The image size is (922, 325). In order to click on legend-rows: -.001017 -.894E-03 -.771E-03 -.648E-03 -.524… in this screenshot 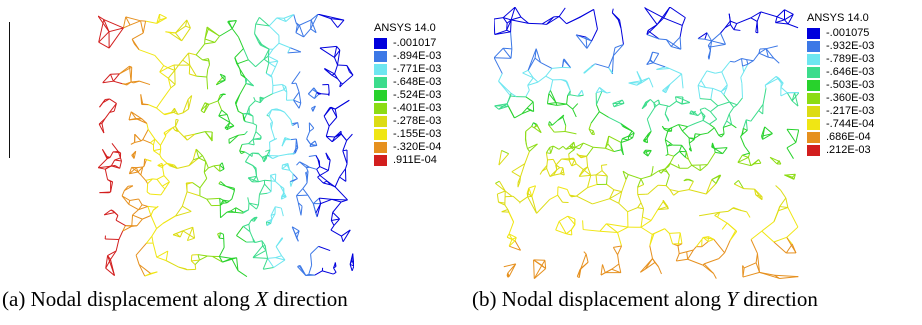, I will do `click(407, 102)`.